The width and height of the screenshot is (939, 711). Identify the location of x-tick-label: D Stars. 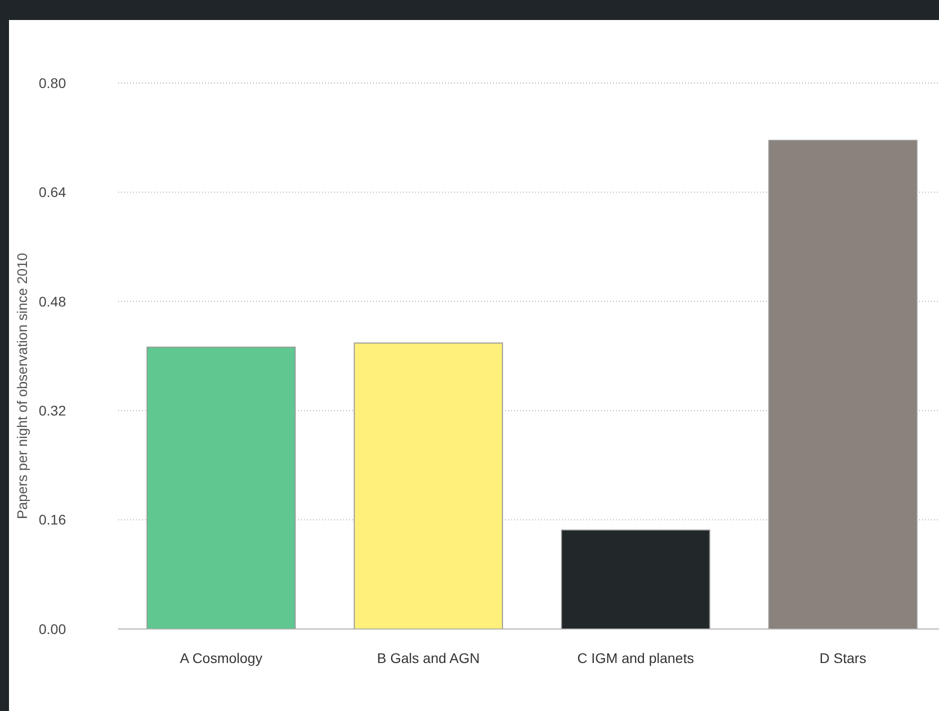
(843, 658).